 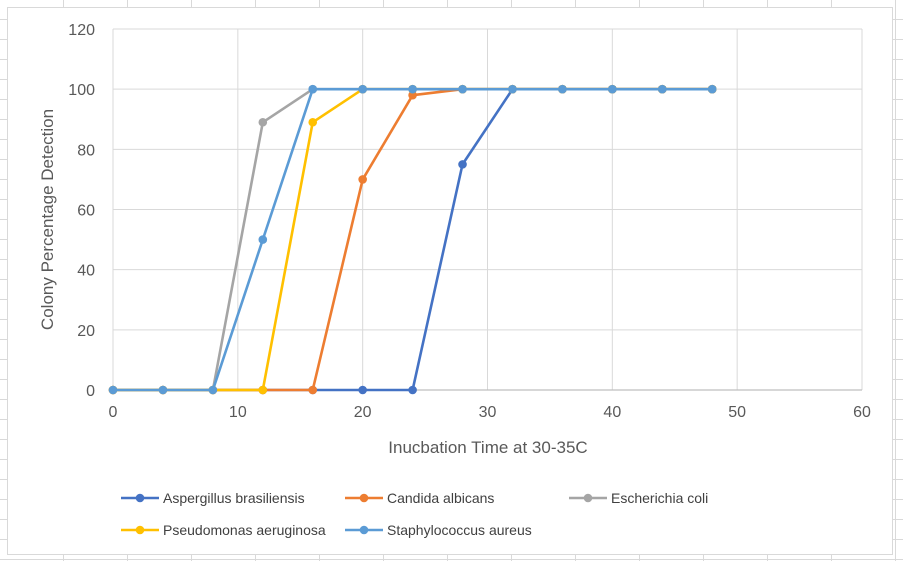 I want to click on x-tick-label: 40, so click(x=612, y=412).